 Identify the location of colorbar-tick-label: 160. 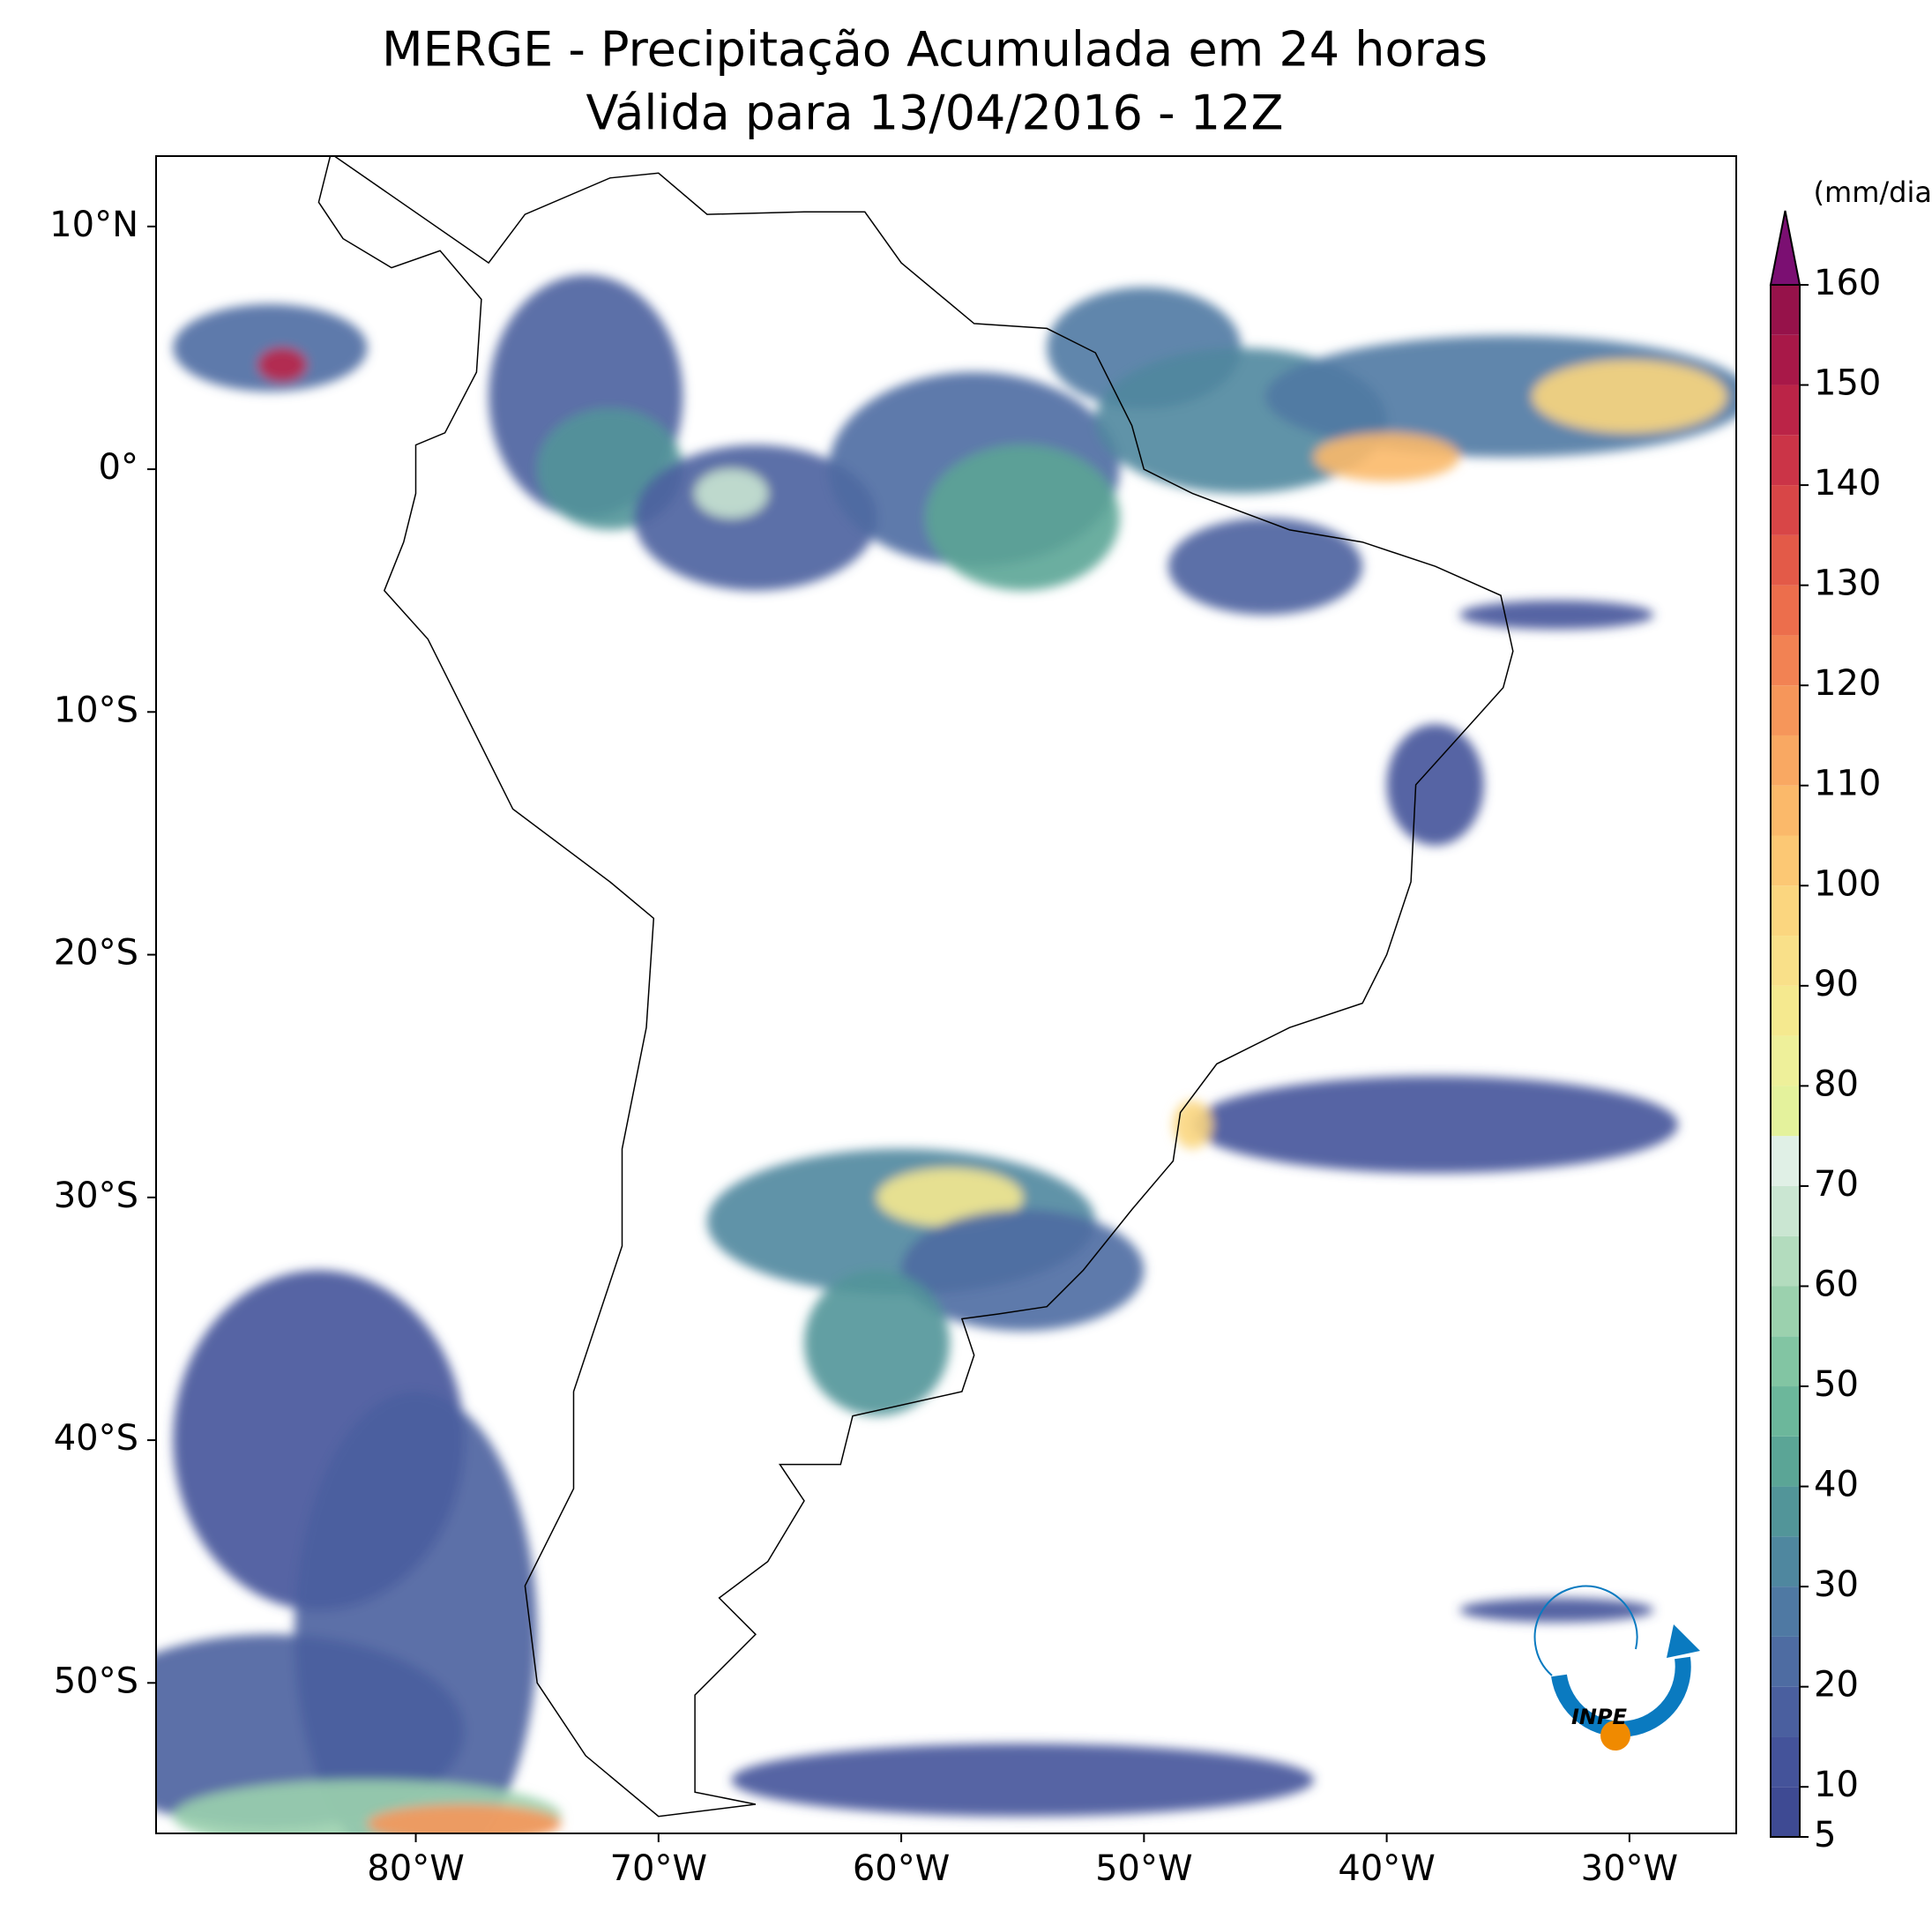
(1847, 283).